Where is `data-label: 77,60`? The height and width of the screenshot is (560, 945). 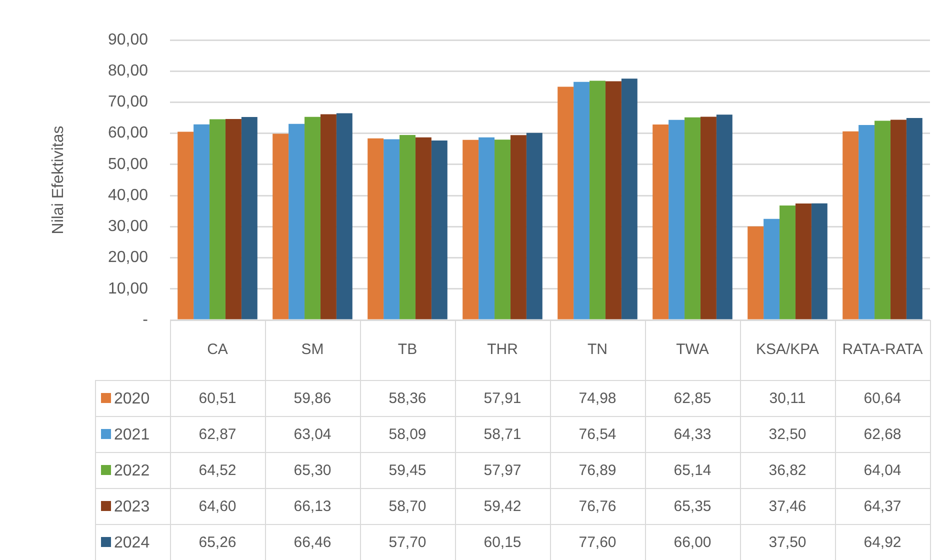 data-label: 77,60 is located at coordinates (597, 543).